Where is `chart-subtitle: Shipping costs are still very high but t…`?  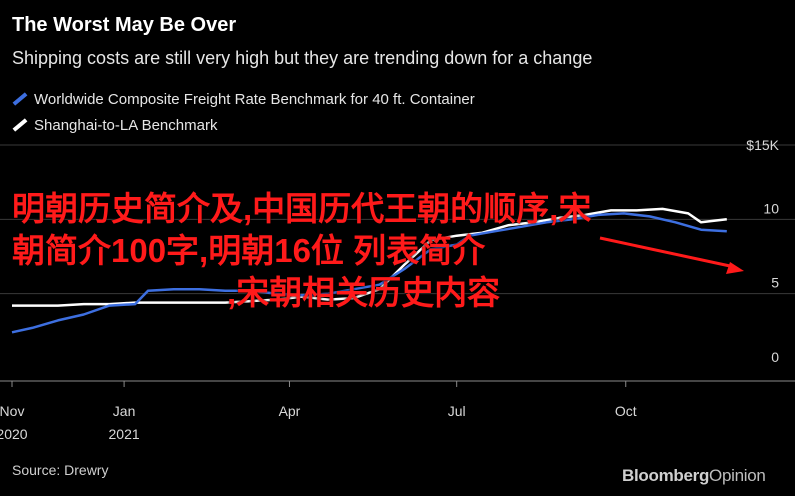 chart-subtitle: Shipping costs are still very high but t… is located at coordinates (302, 58).